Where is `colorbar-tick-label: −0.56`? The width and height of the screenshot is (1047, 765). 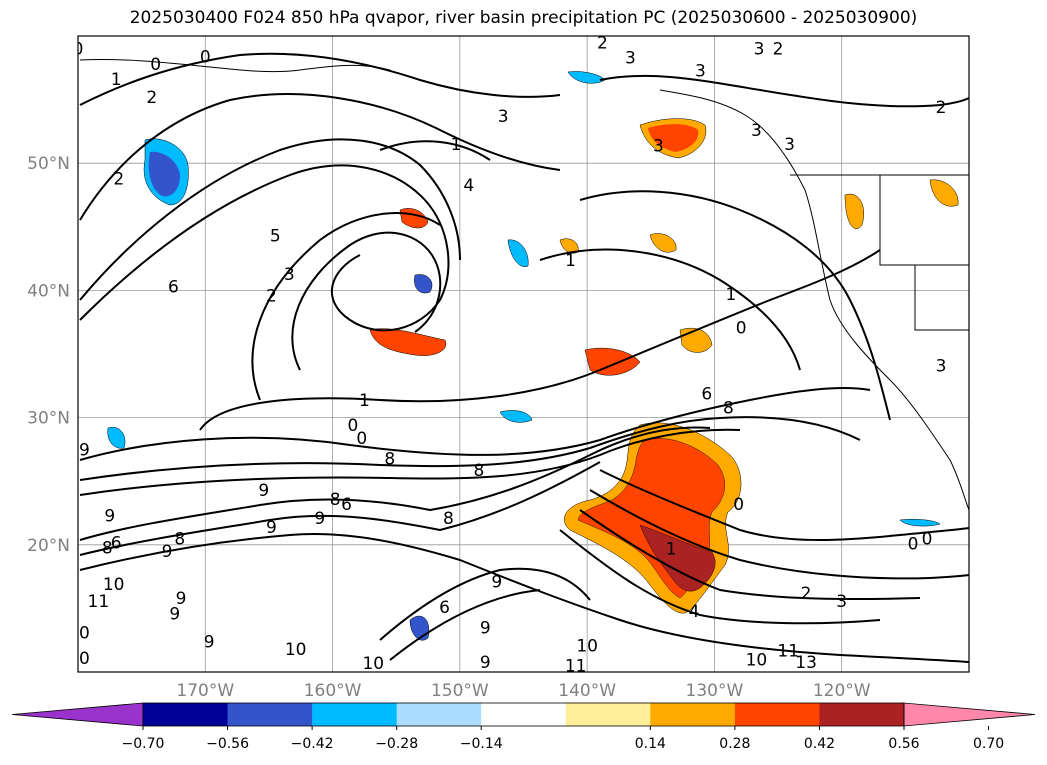
colorbar-tick-label: −0.56 is located at coordinates (227, 744).